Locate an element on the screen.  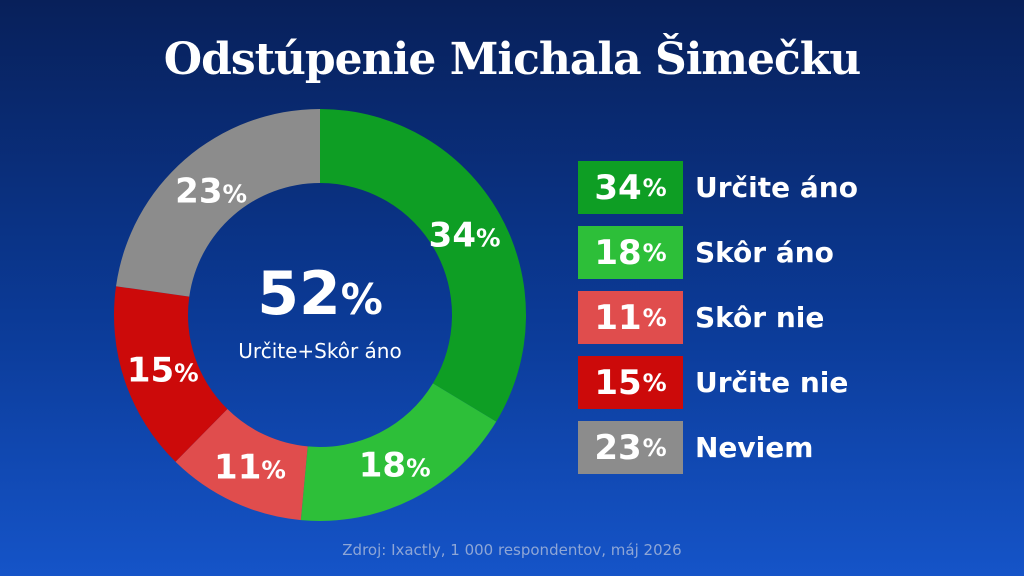
center-total-value: 52 is located at coordinates (299, 294).